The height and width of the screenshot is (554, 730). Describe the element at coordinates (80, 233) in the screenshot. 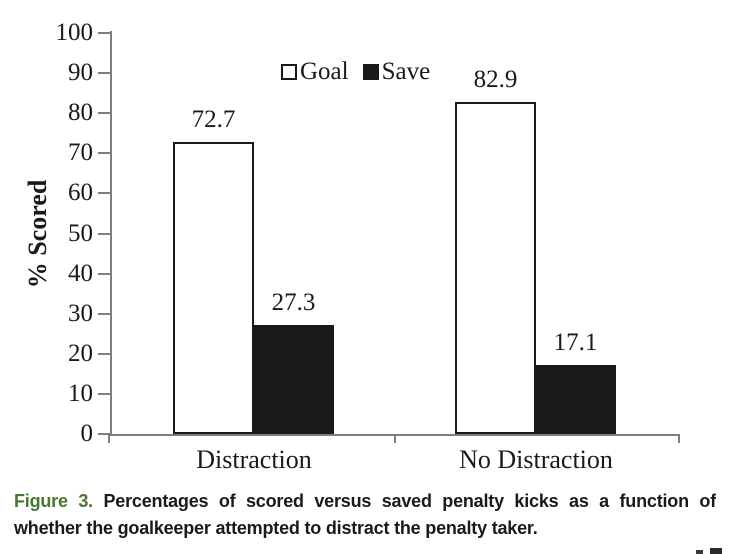

I see `y-tick-label: 50` at that location.